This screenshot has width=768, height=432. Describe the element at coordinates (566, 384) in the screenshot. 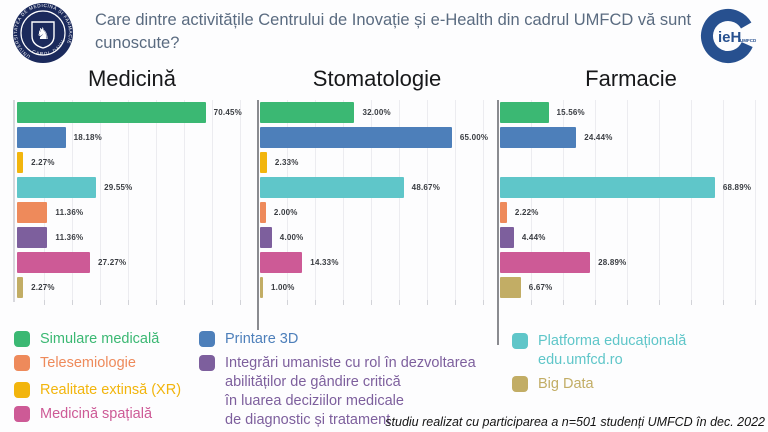

I see `legend-label: Big Data` at that location.